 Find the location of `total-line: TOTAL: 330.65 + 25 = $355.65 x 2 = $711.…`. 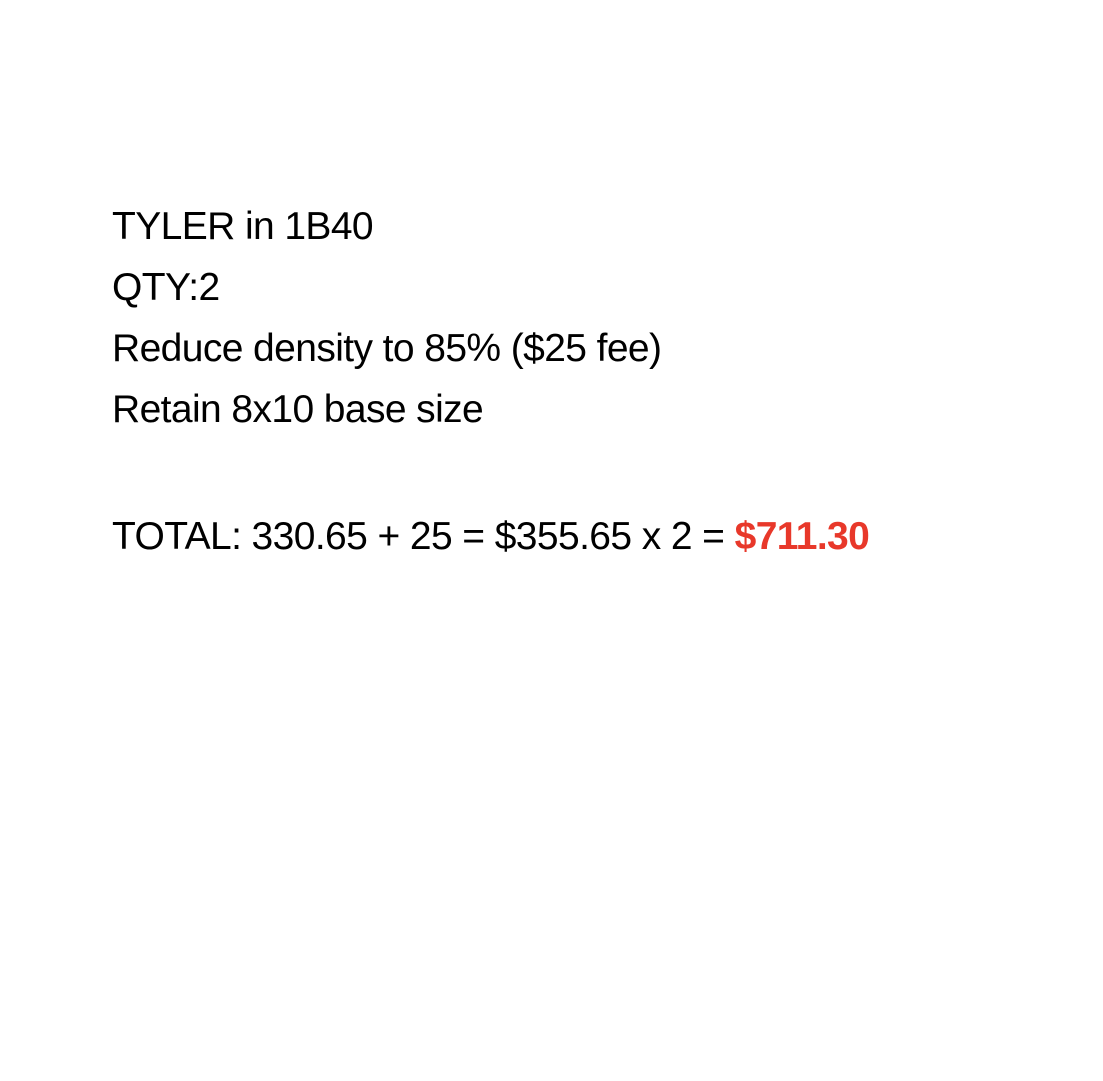

total-line: TOTAL: 330.65 + 25 = $355.65 x 2 = $711.… is located at coordinates (491, 537).